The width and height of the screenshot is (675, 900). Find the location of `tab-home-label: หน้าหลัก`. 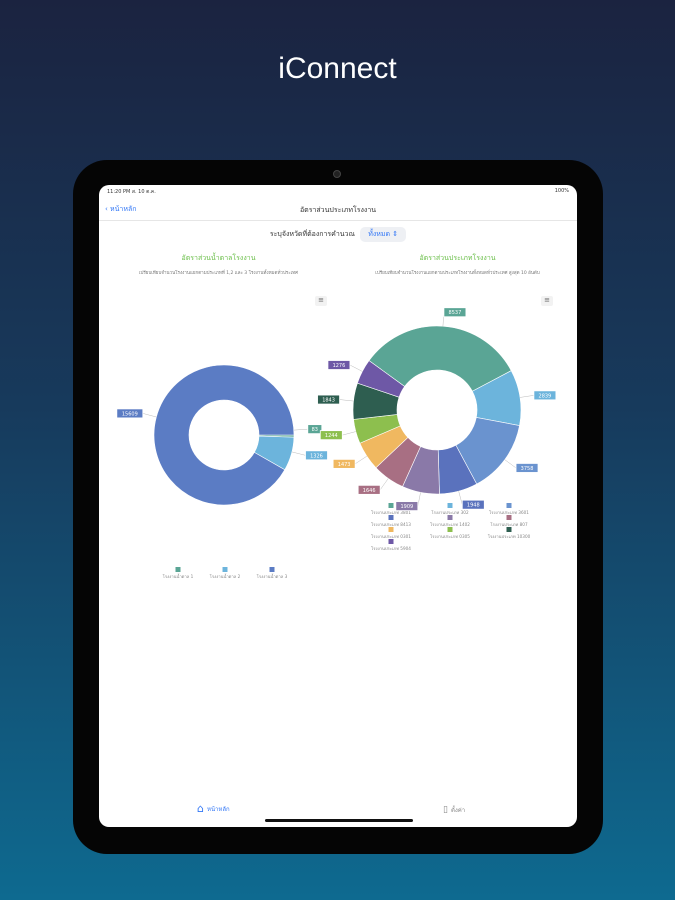

tab-home-label: หน้าหลัก is located at coordinates (218, 809).